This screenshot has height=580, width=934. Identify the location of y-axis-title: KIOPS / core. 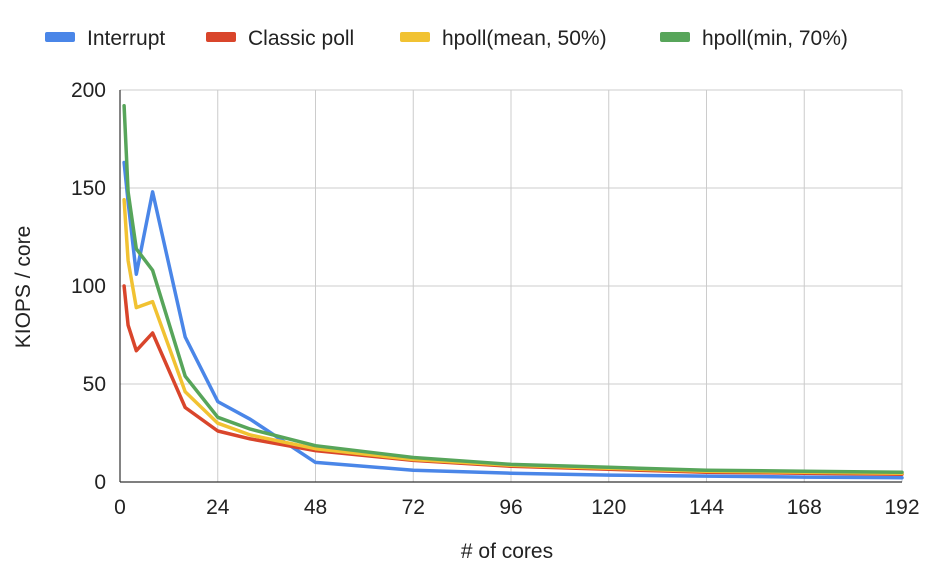
(23, 287).